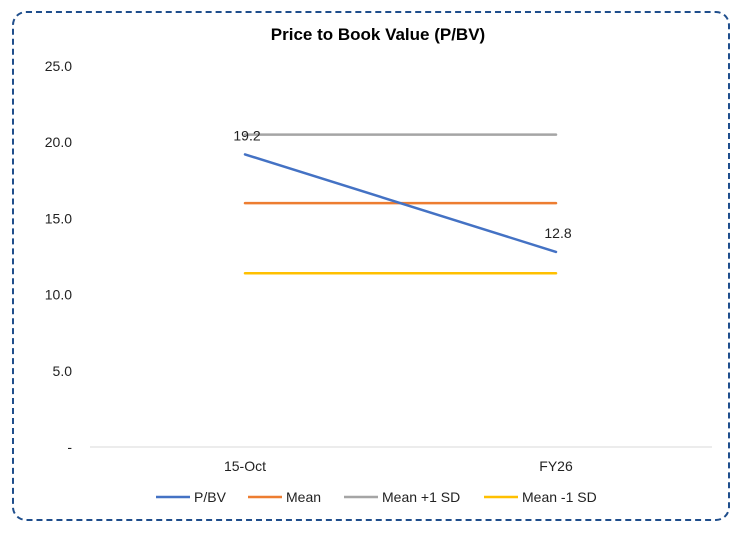 This screenshot has height=537, width=750. Describe the element at coordinates (58, 66) in the screenshot. I see `y-tick-label: 25.0` at that location.